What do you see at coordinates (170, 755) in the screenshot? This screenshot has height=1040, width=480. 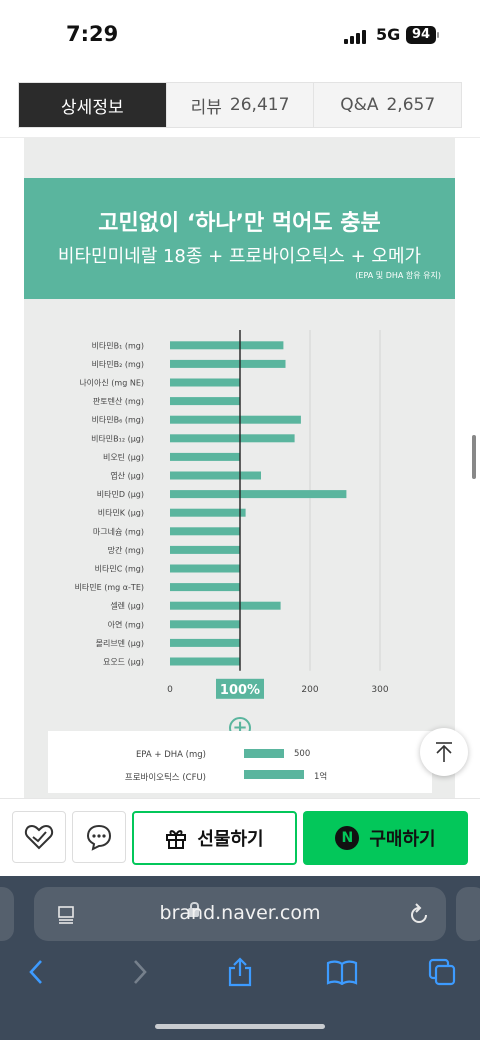 I see `supplement-label: EPA + DHA (mg)` at bounding box center [170, 755].